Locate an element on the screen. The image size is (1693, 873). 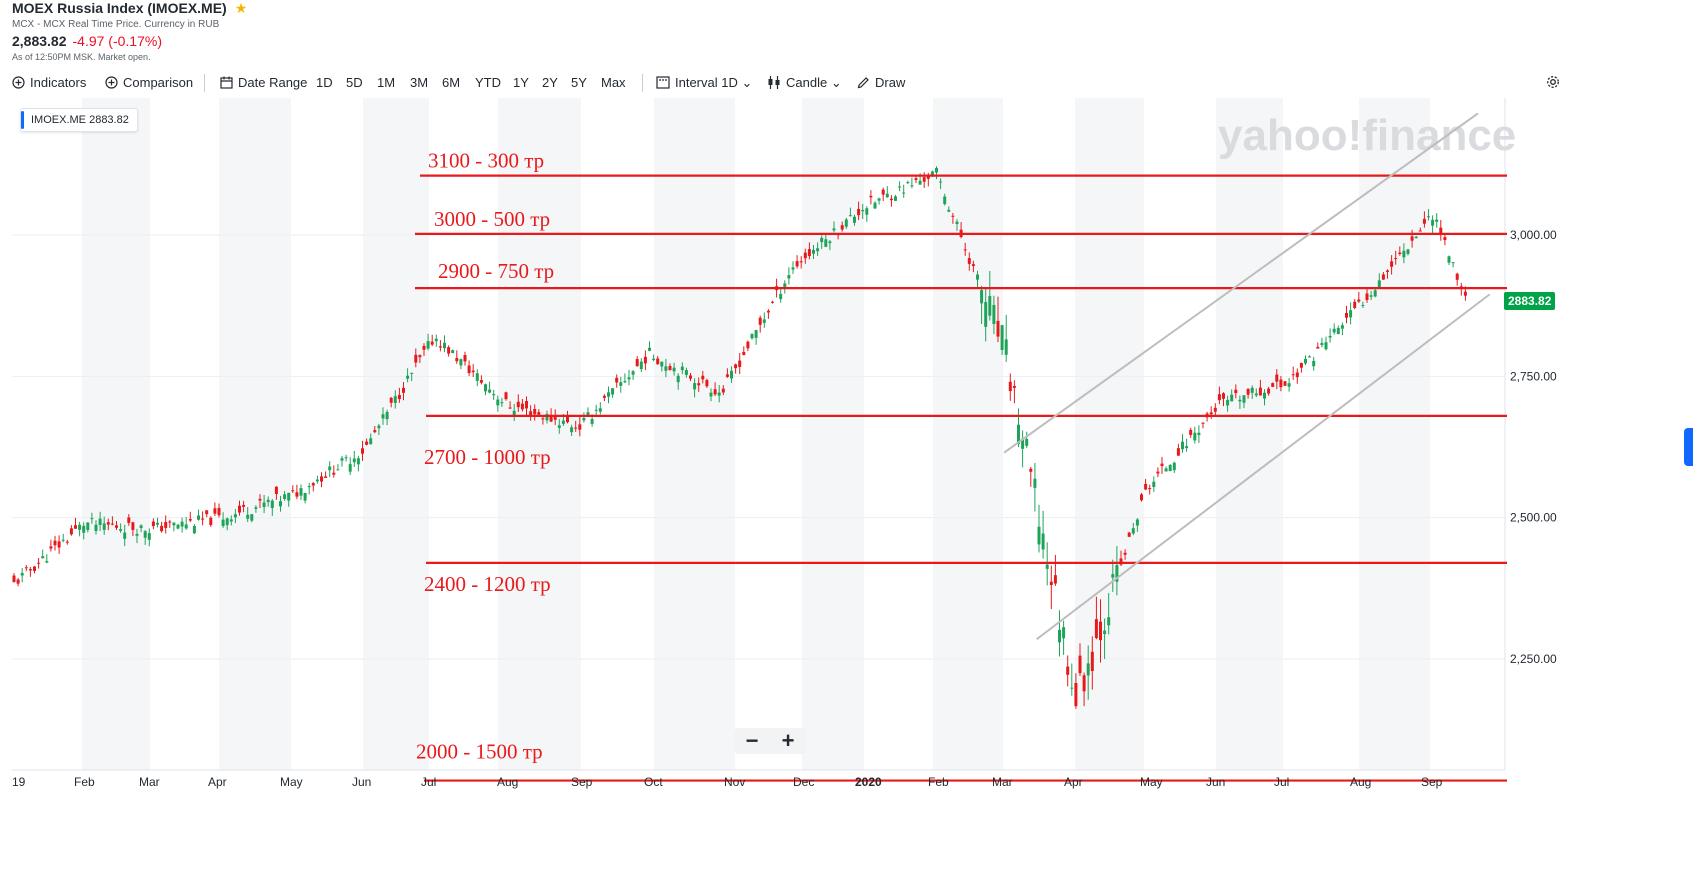
plus-circle-icon is located at coordinates (18, 82).